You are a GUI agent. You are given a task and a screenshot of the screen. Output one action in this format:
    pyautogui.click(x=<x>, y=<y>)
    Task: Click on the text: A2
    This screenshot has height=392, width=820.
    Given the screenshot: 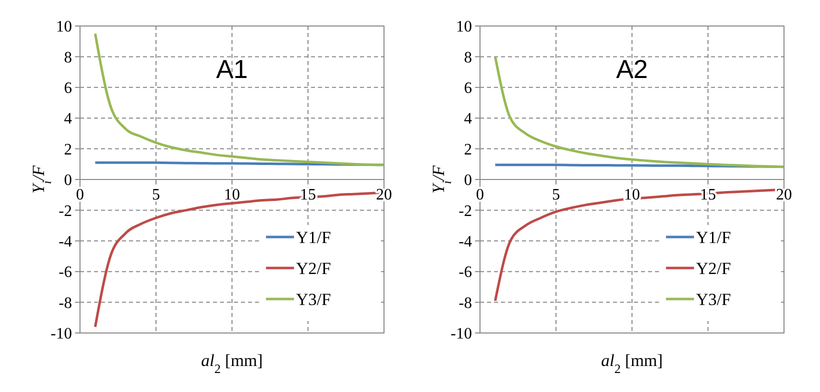 What is the action you would take?
    pyautogui.click(x=632, y=69)
    